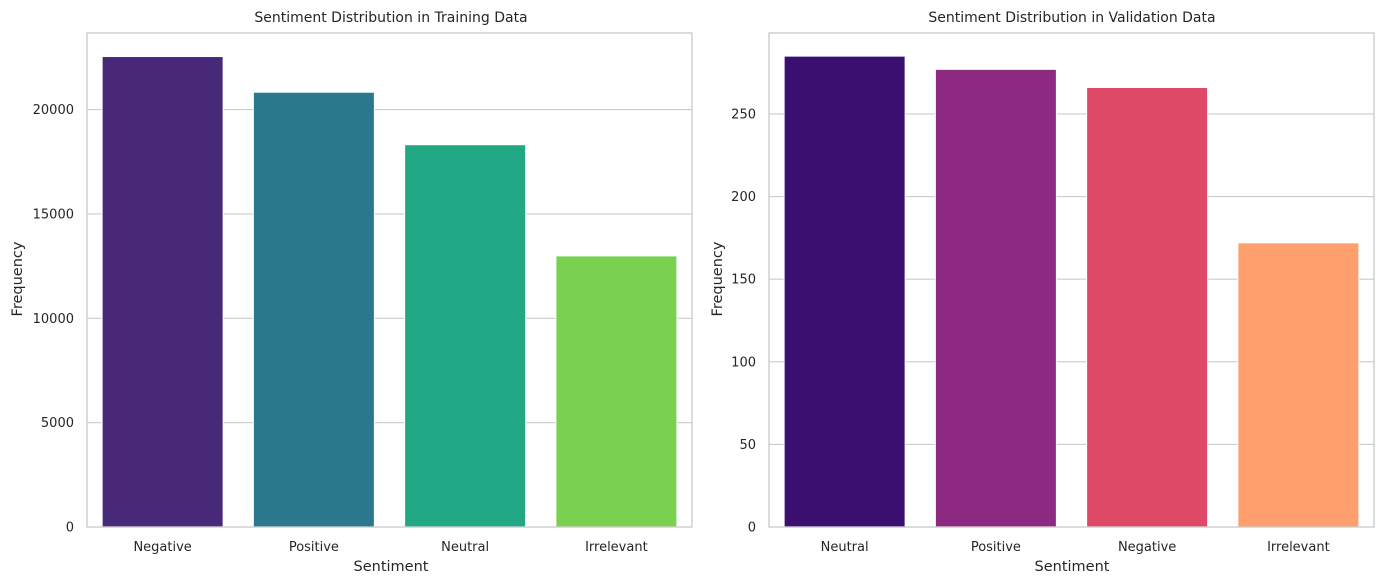 The width and height of the screenshot is (1384, 584). I want to click on y-tick-label: 15000, so click(53, 214).